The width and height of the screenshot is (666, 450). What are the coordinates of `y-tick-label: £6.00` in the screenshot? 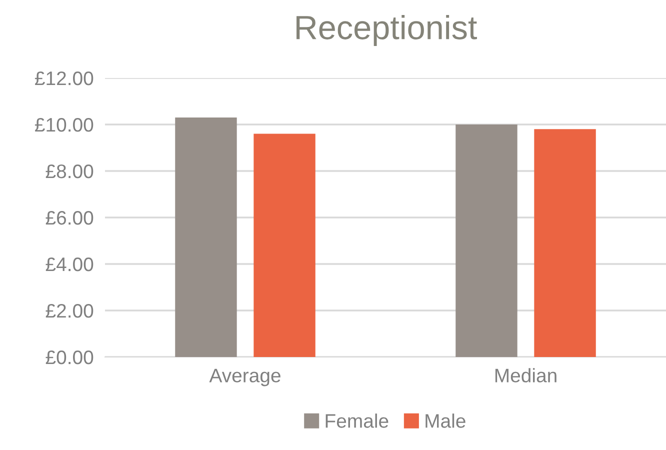 It's located at (70, 217).